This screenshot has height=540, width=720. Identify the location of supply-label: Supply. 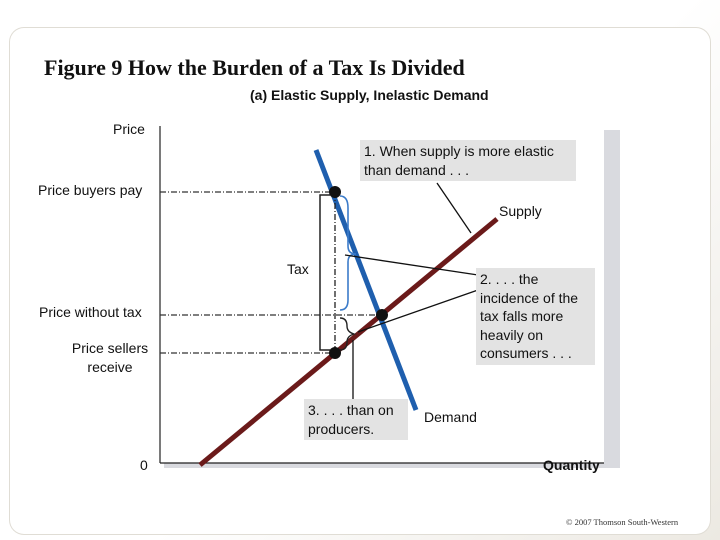
(520, 211).